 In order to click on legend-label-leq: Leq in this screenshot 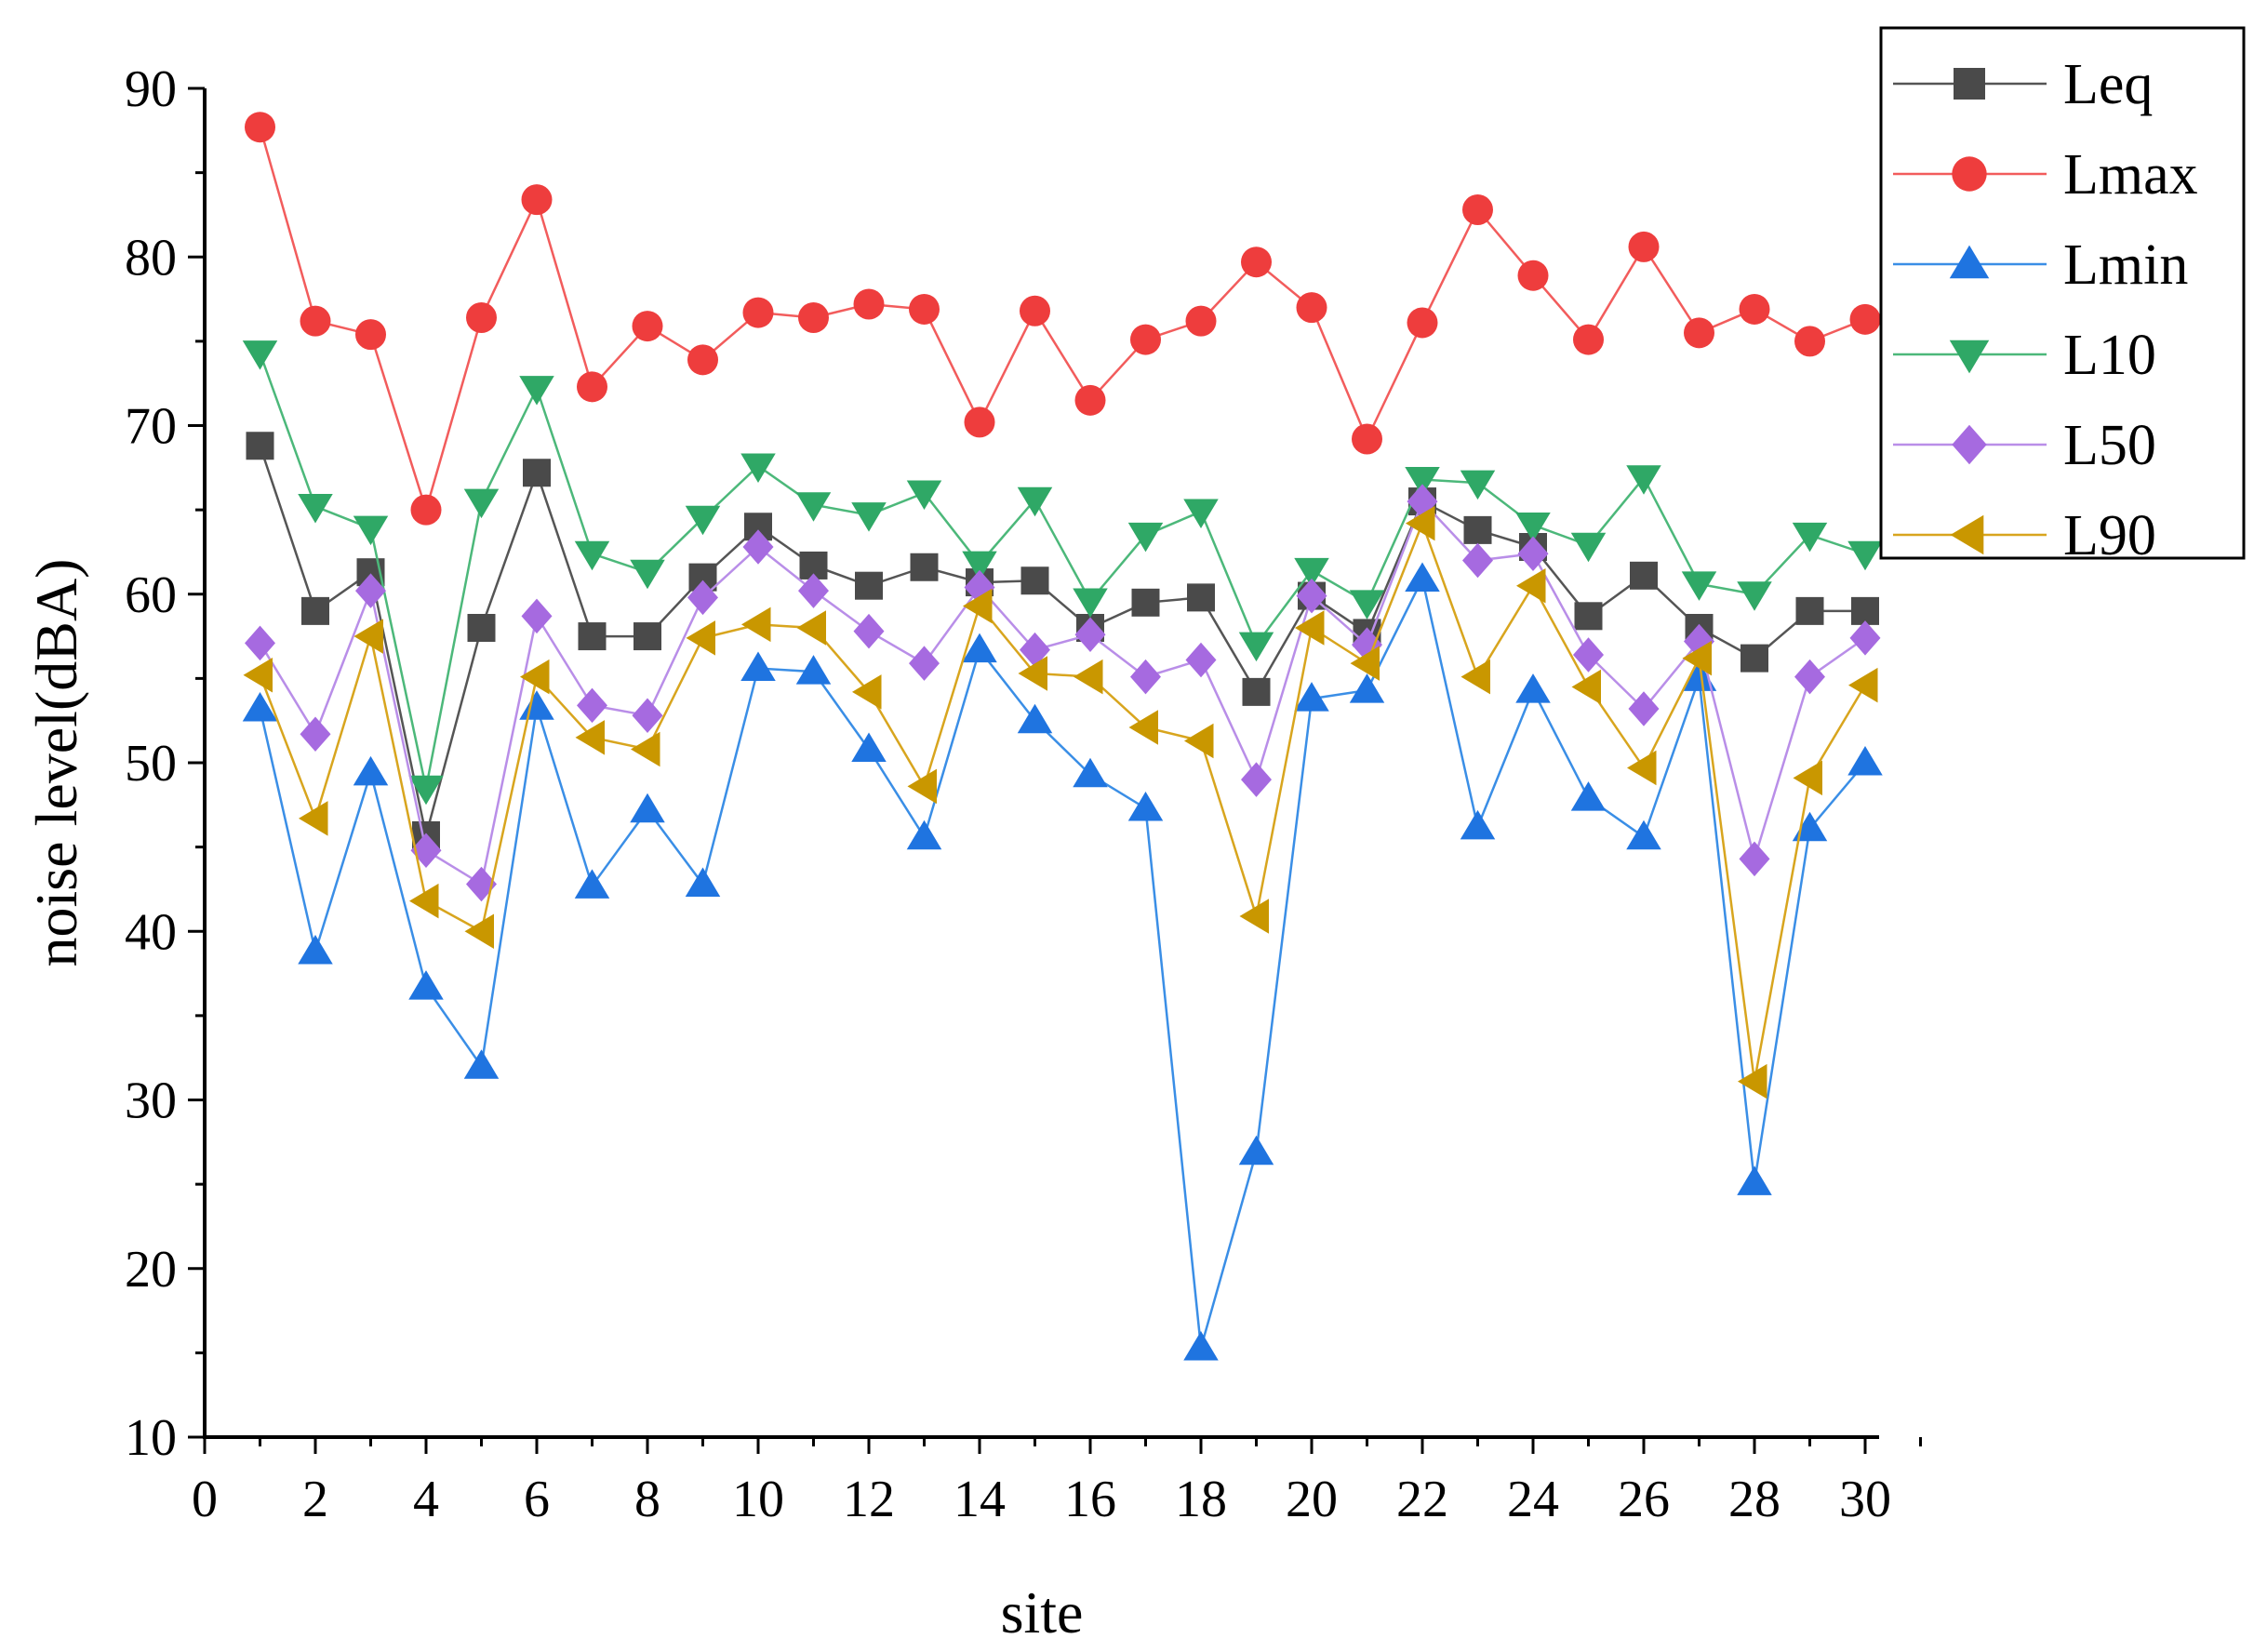, I will do `click(2108, 84)`.